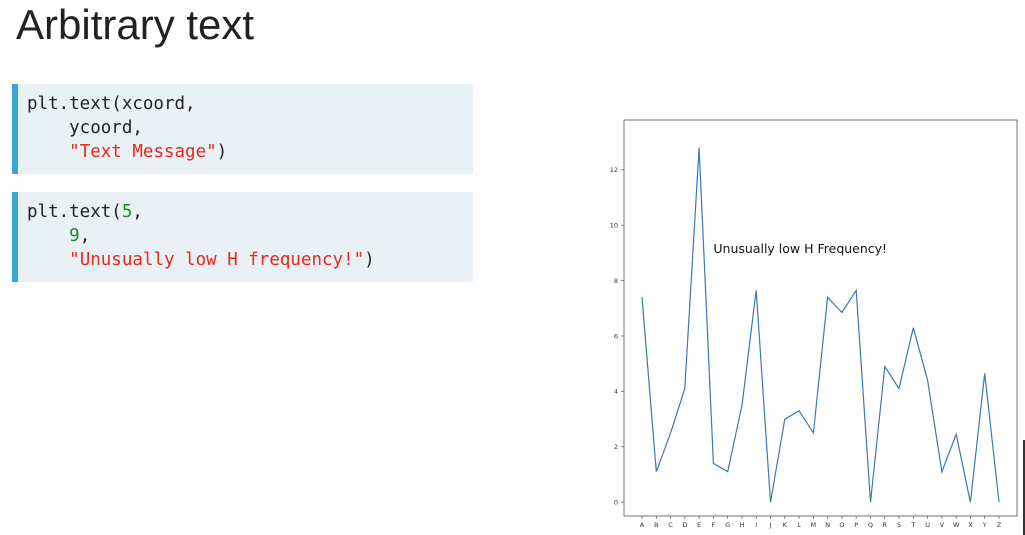 The image size is (1025, 535). What do you see at coordinates (699, 525) in the screenshot?
I see `x-tick-label: E` at bounding box center [699, 525].